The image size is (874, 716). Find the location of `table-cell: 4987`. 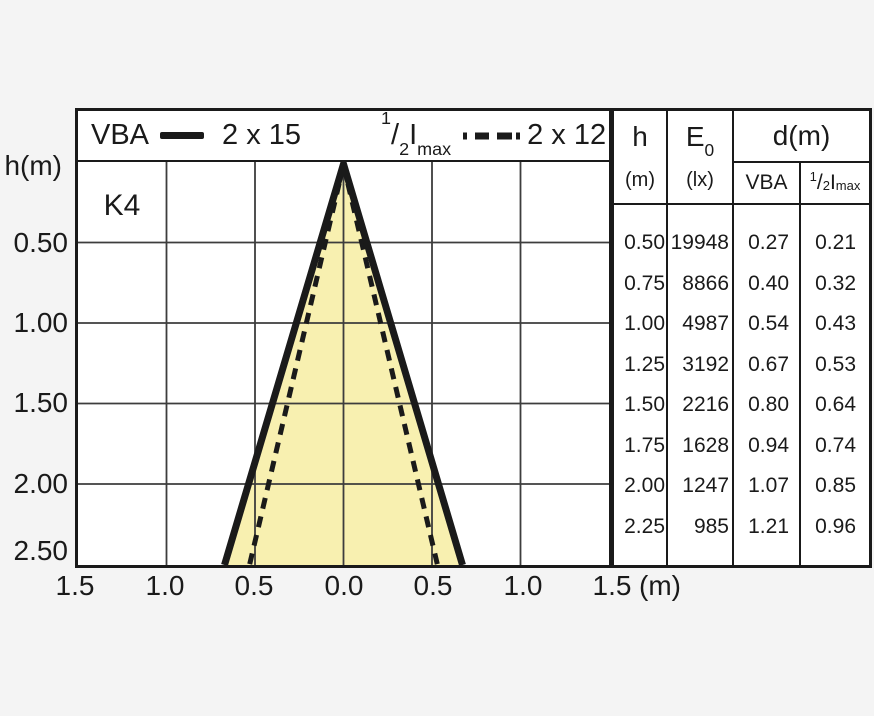

table-cell: 4987 is located at coordinates (705, 323).